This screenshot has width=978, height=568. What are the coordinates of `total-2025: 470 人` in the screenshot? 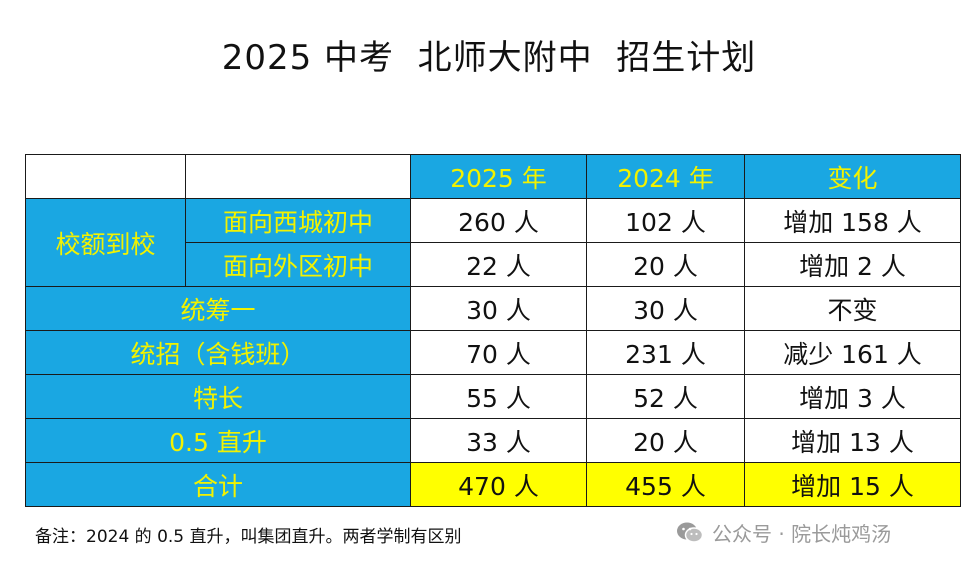 It's located at (498, 484).